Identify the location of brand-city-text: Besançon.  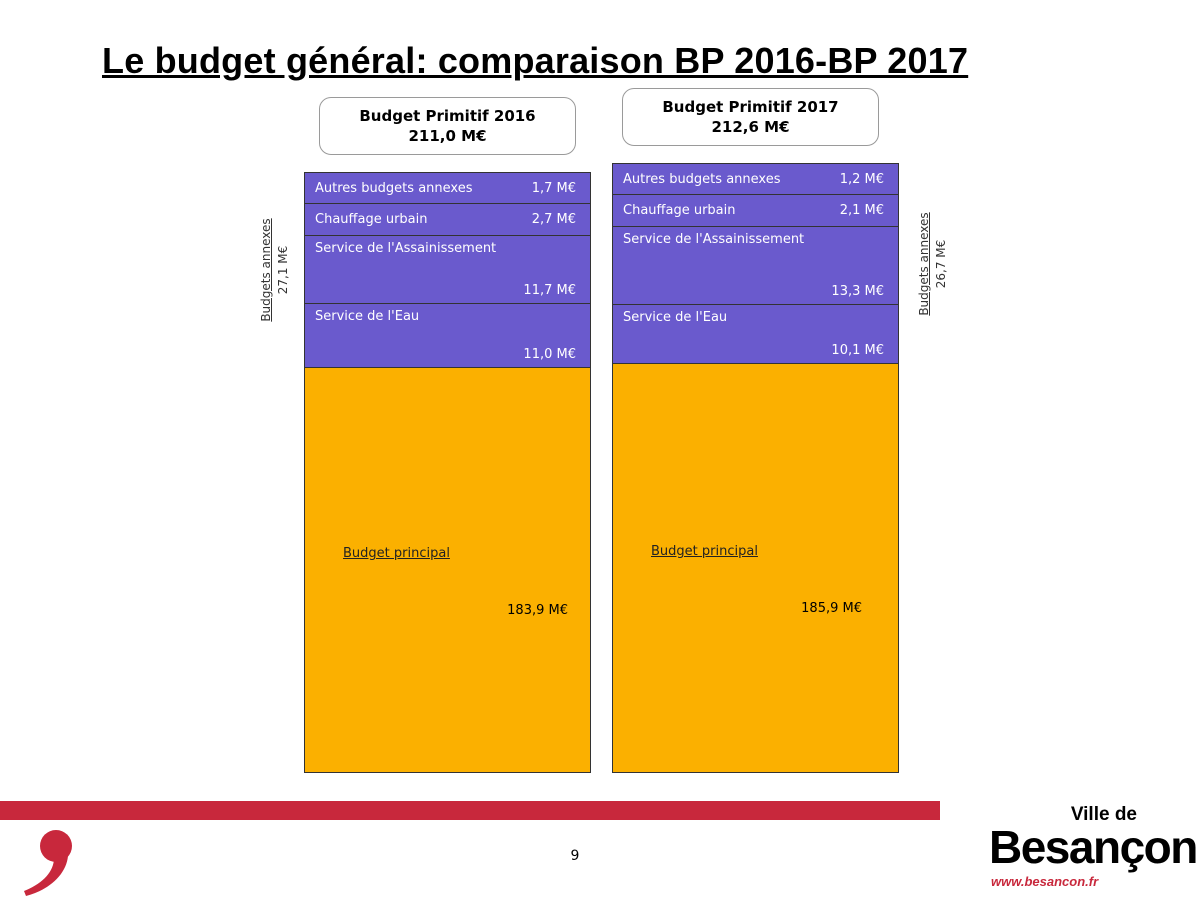
(1093, 847).